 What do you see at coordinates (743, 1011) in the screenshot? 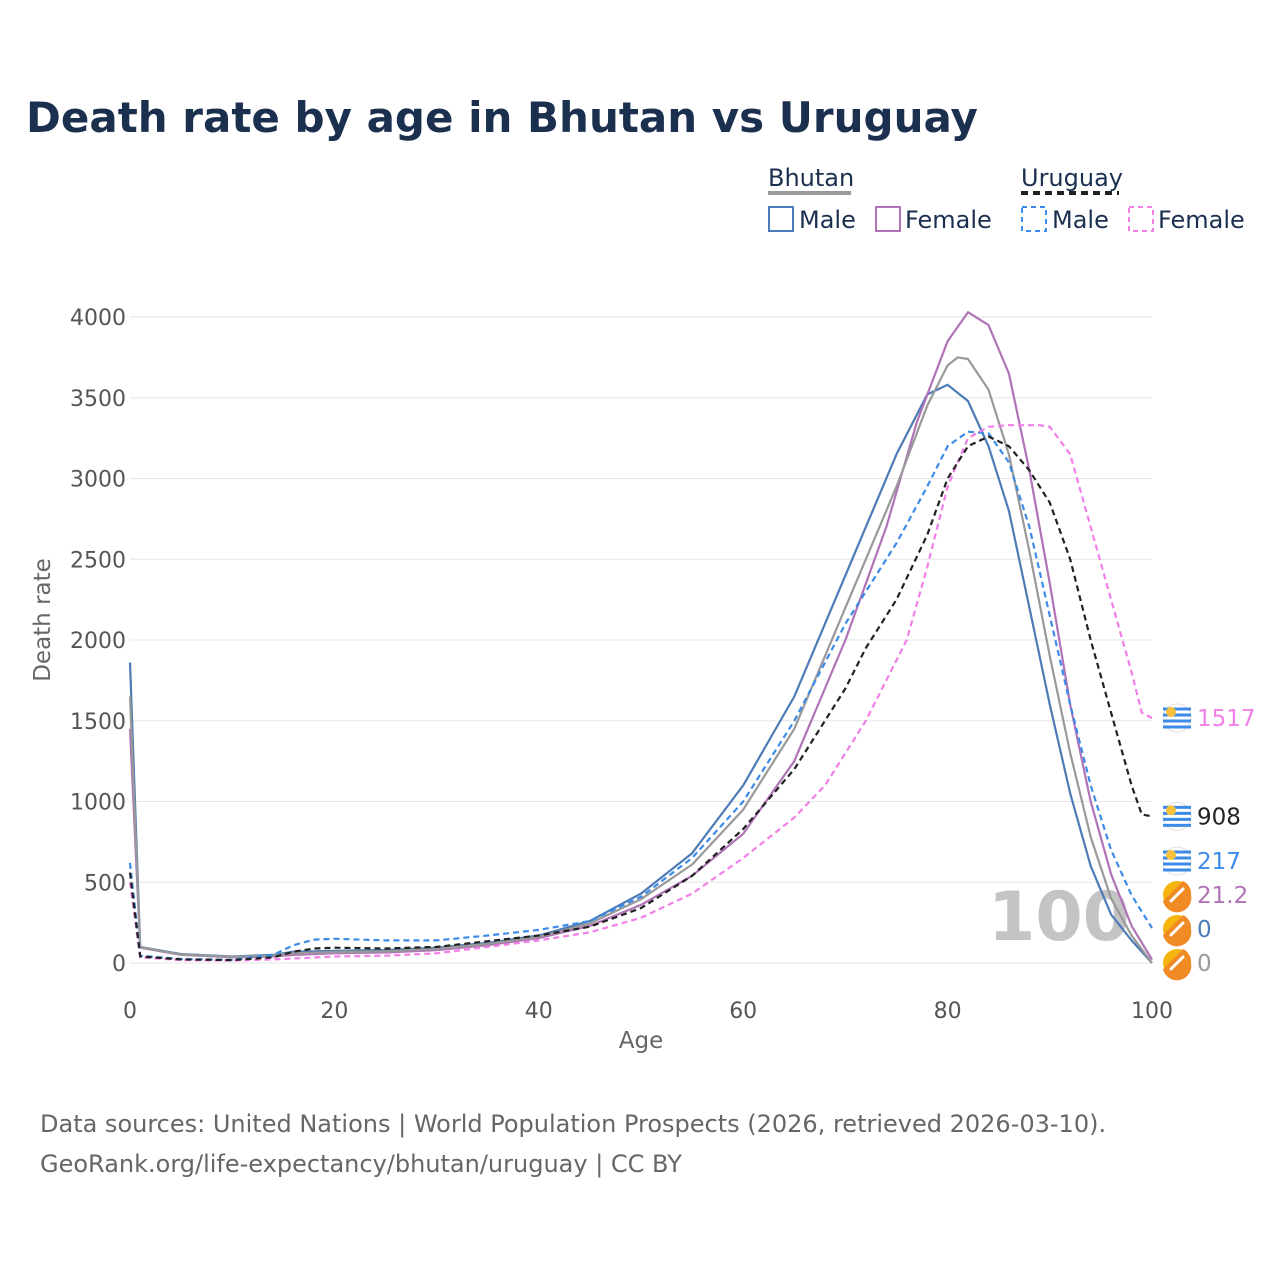
I see `x-tick-label: 60` at bounding box center [743, 1011].